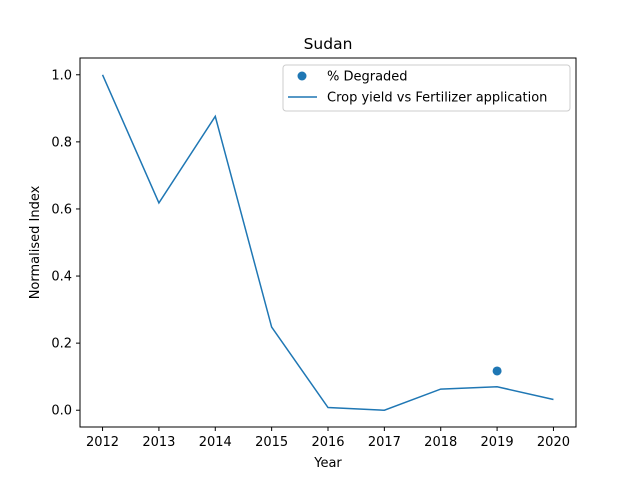 The image size is (640, 480). What do you see at coordinates (271, 442) in the screenshot?
I see `x-tick-label: 2015` at bounding box center [271, 442].